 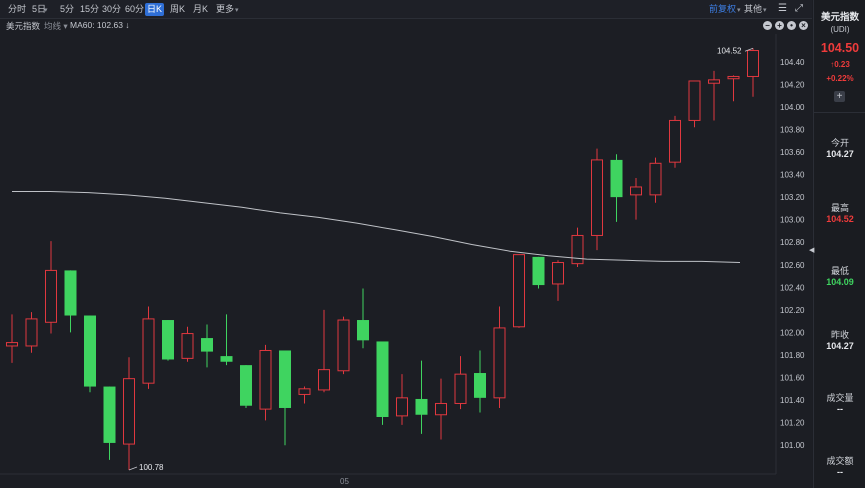 I want to click on stat-value: 104.27, so click(x=840, y=346).